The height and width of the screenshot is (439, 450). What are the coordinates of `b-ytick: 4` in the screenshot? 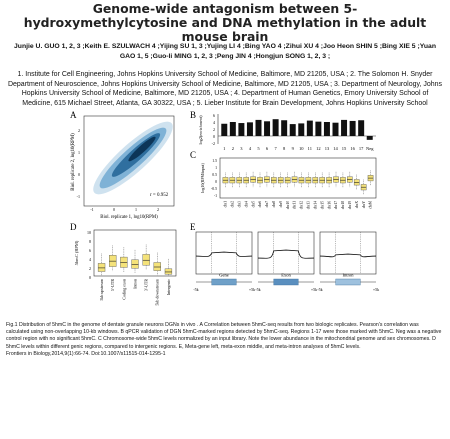 It's located at (214, 122).